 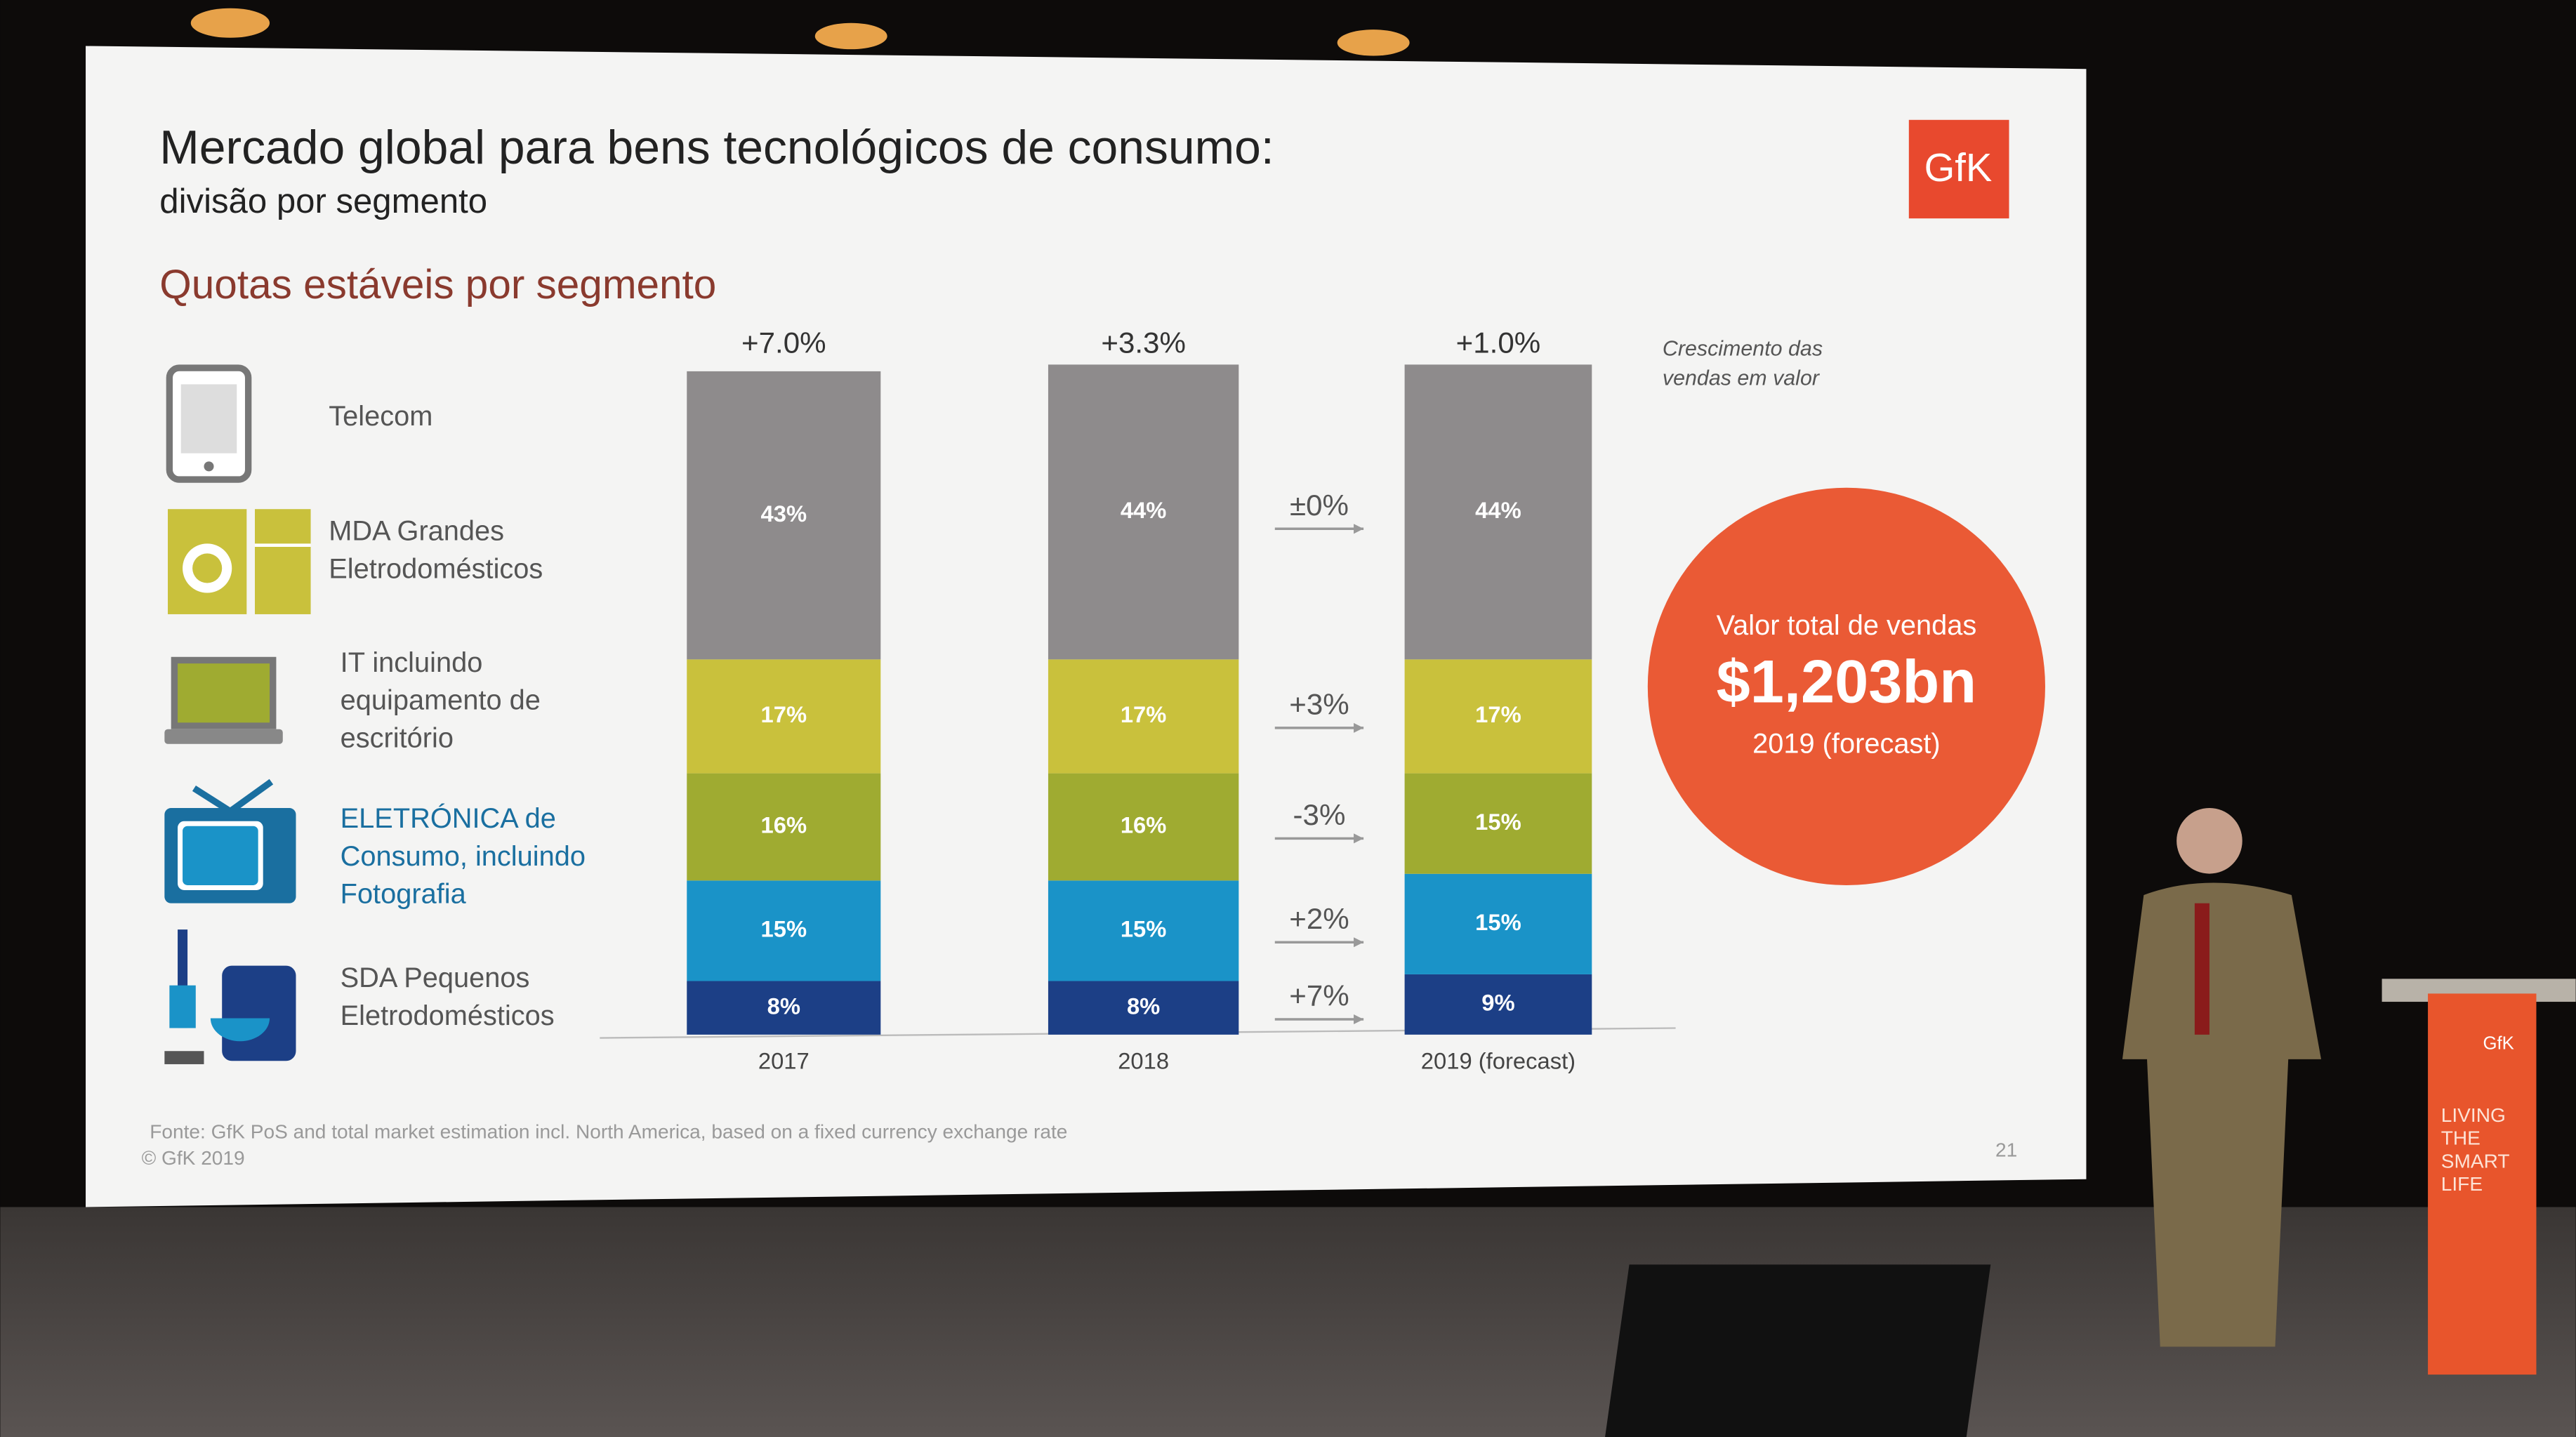 What do you see at coordinates (1143, 1060) in the screenshot?
I see `x-tick-label: 2018` at bounding box center [1143, 1060].